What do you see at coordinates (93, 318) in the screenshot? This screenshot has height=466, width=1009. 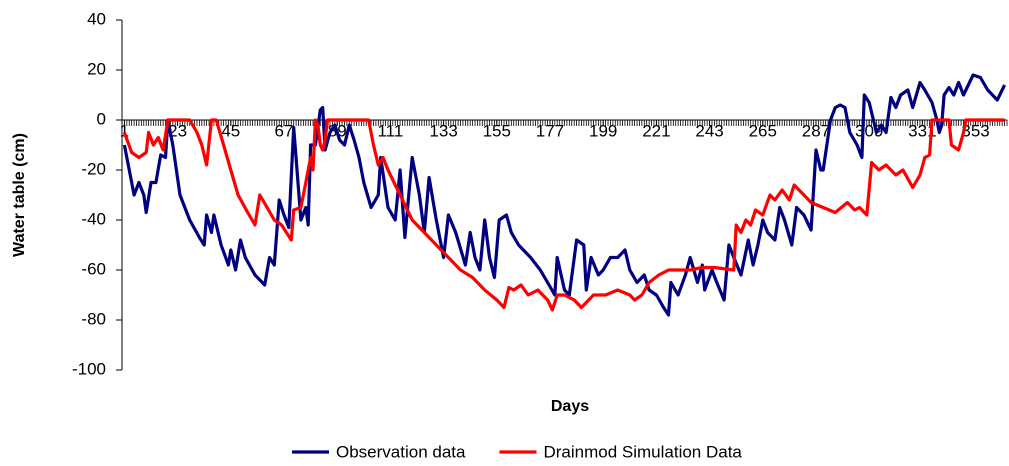 I see `y-tick-label: -80` at bounding box center [93, 318].